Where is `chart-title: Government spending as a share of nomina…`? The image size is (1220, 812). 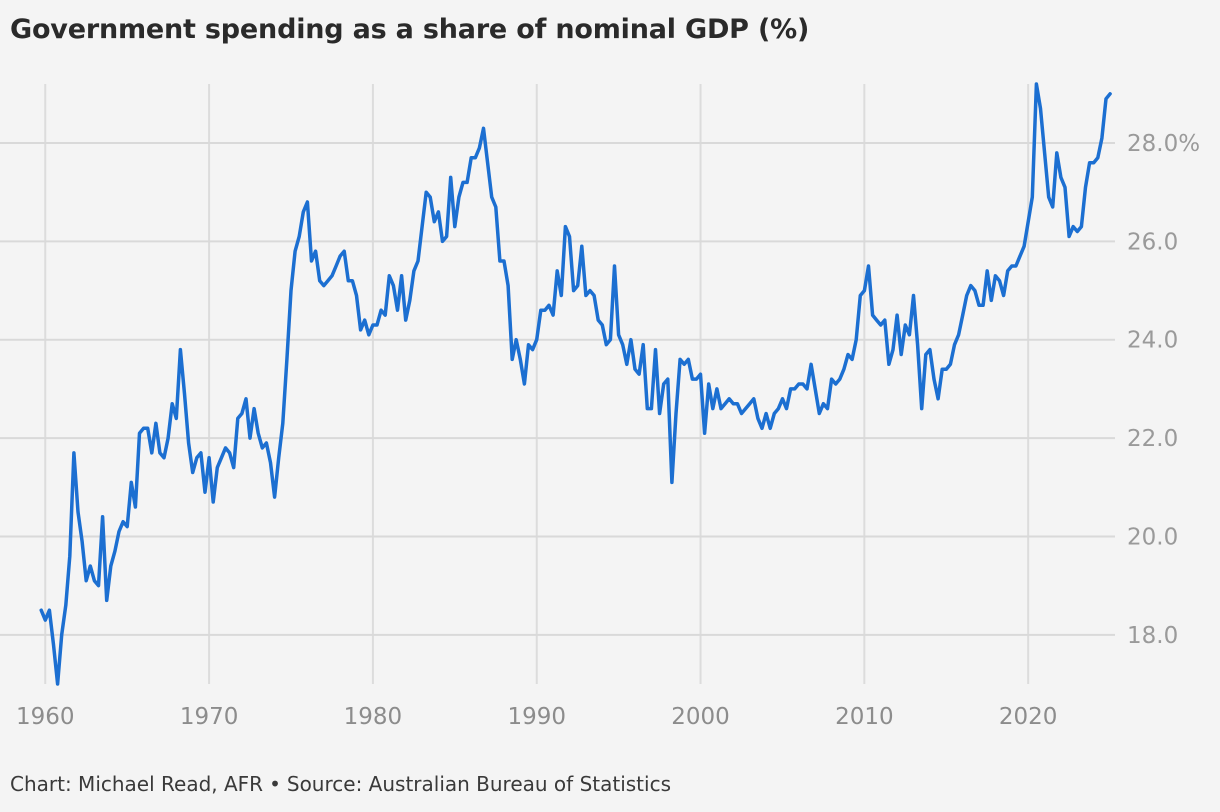 chart-title: Government spending as a share of nomina… is located at coordinates (410, 29).